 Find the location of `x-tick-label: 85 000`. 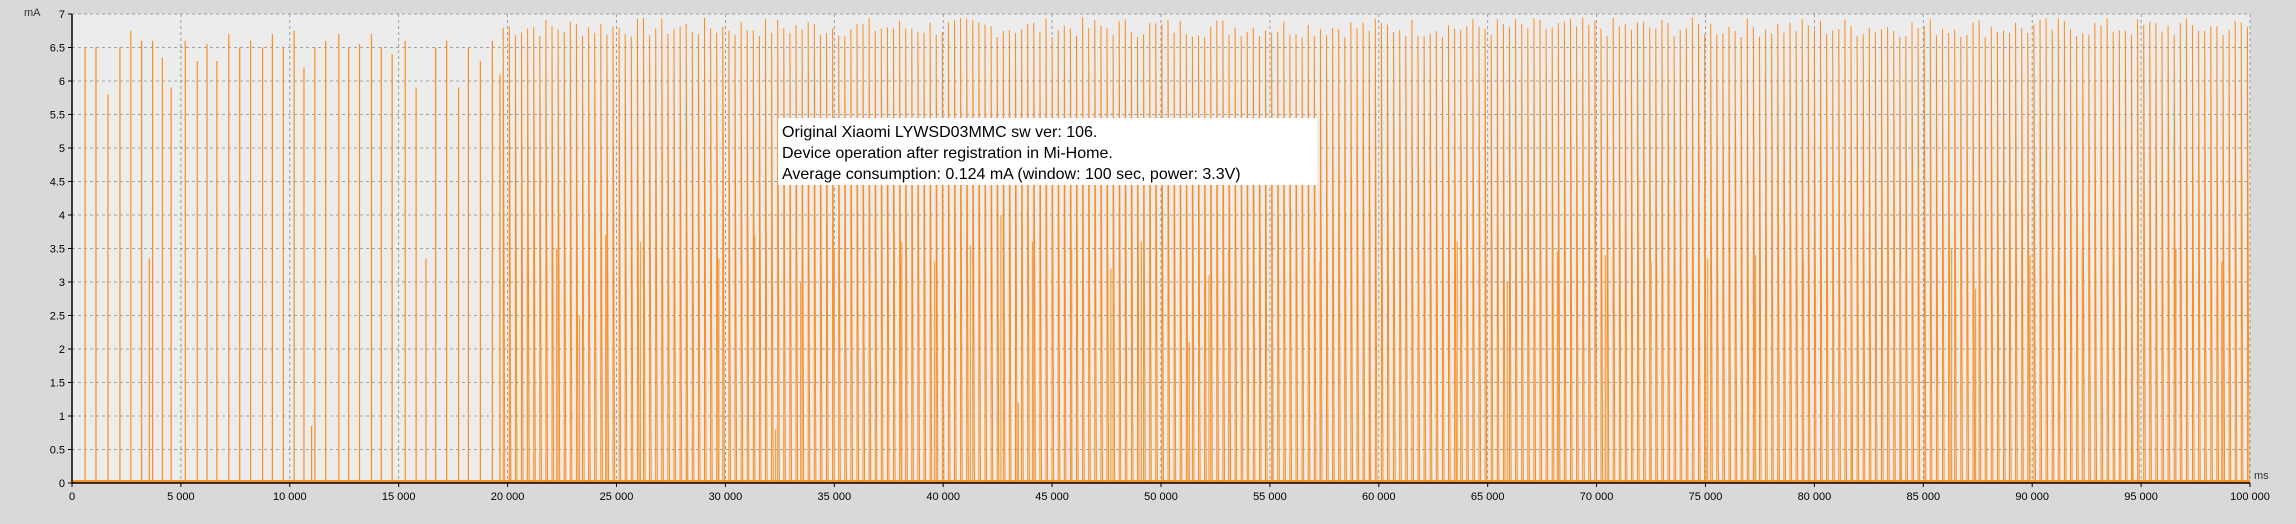

x-tick-label: 85 000 is located at coordinates (1923, 497).